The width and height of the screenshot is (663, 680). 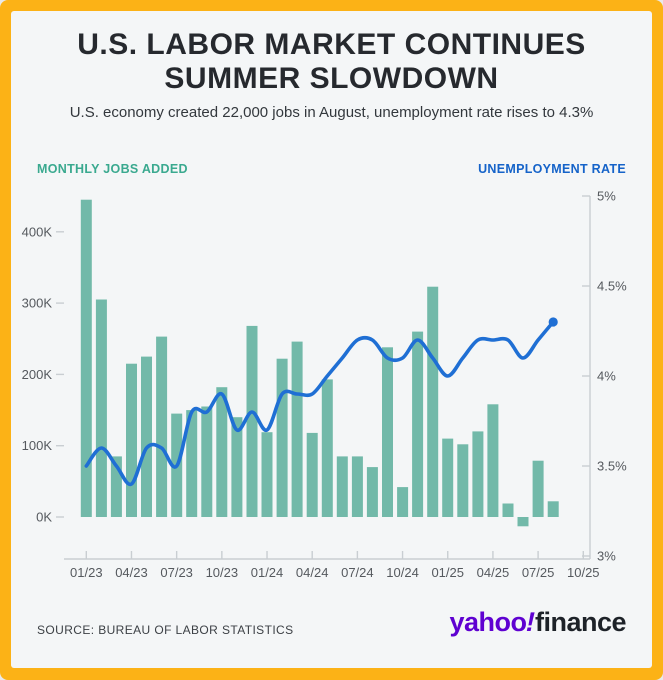 What do you see at coordinates (488, 622) in the screenshot?
I see `logo-yahoo-text: yahoo` at bounding box center [488, 622].